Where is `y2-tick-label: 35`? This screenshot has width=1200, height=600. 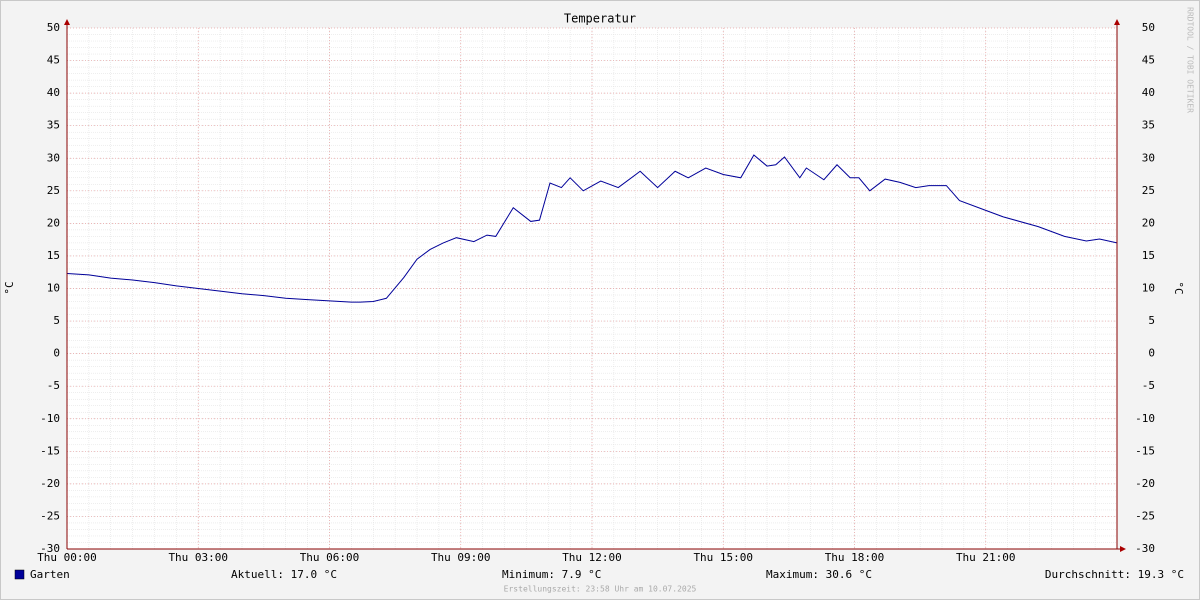
y2-tick-label: 35 is located at coordinates (1148, 125).